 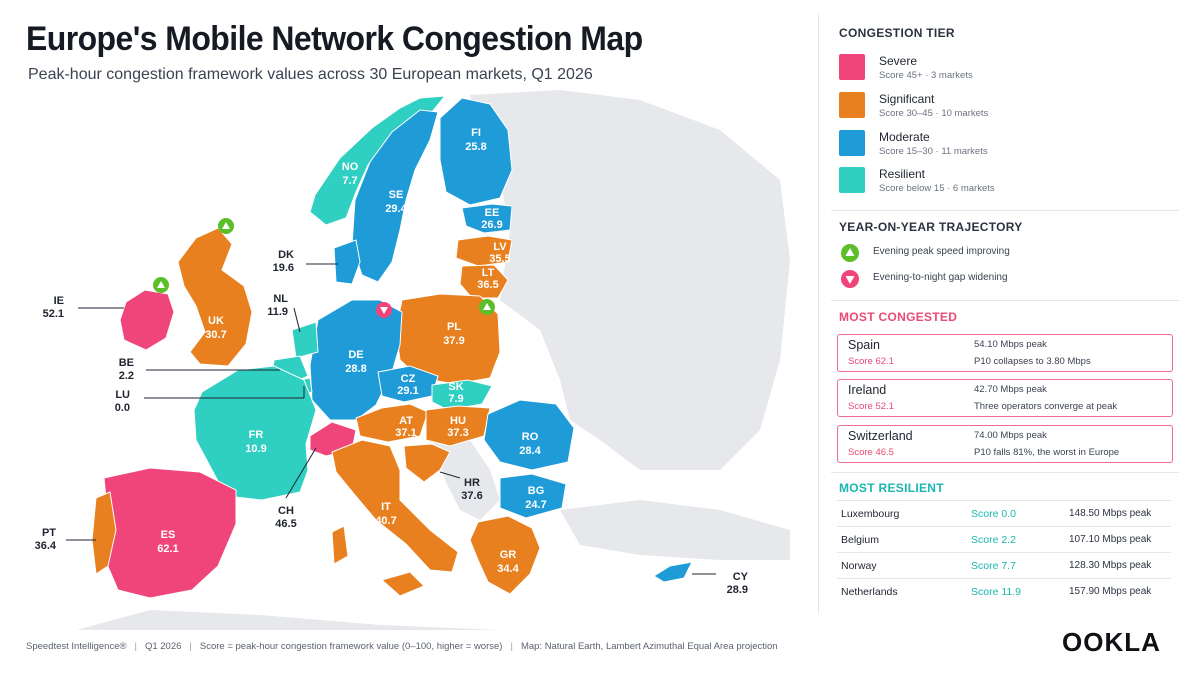 I want to click on row-country: Norway, so click(x=859, y=566).